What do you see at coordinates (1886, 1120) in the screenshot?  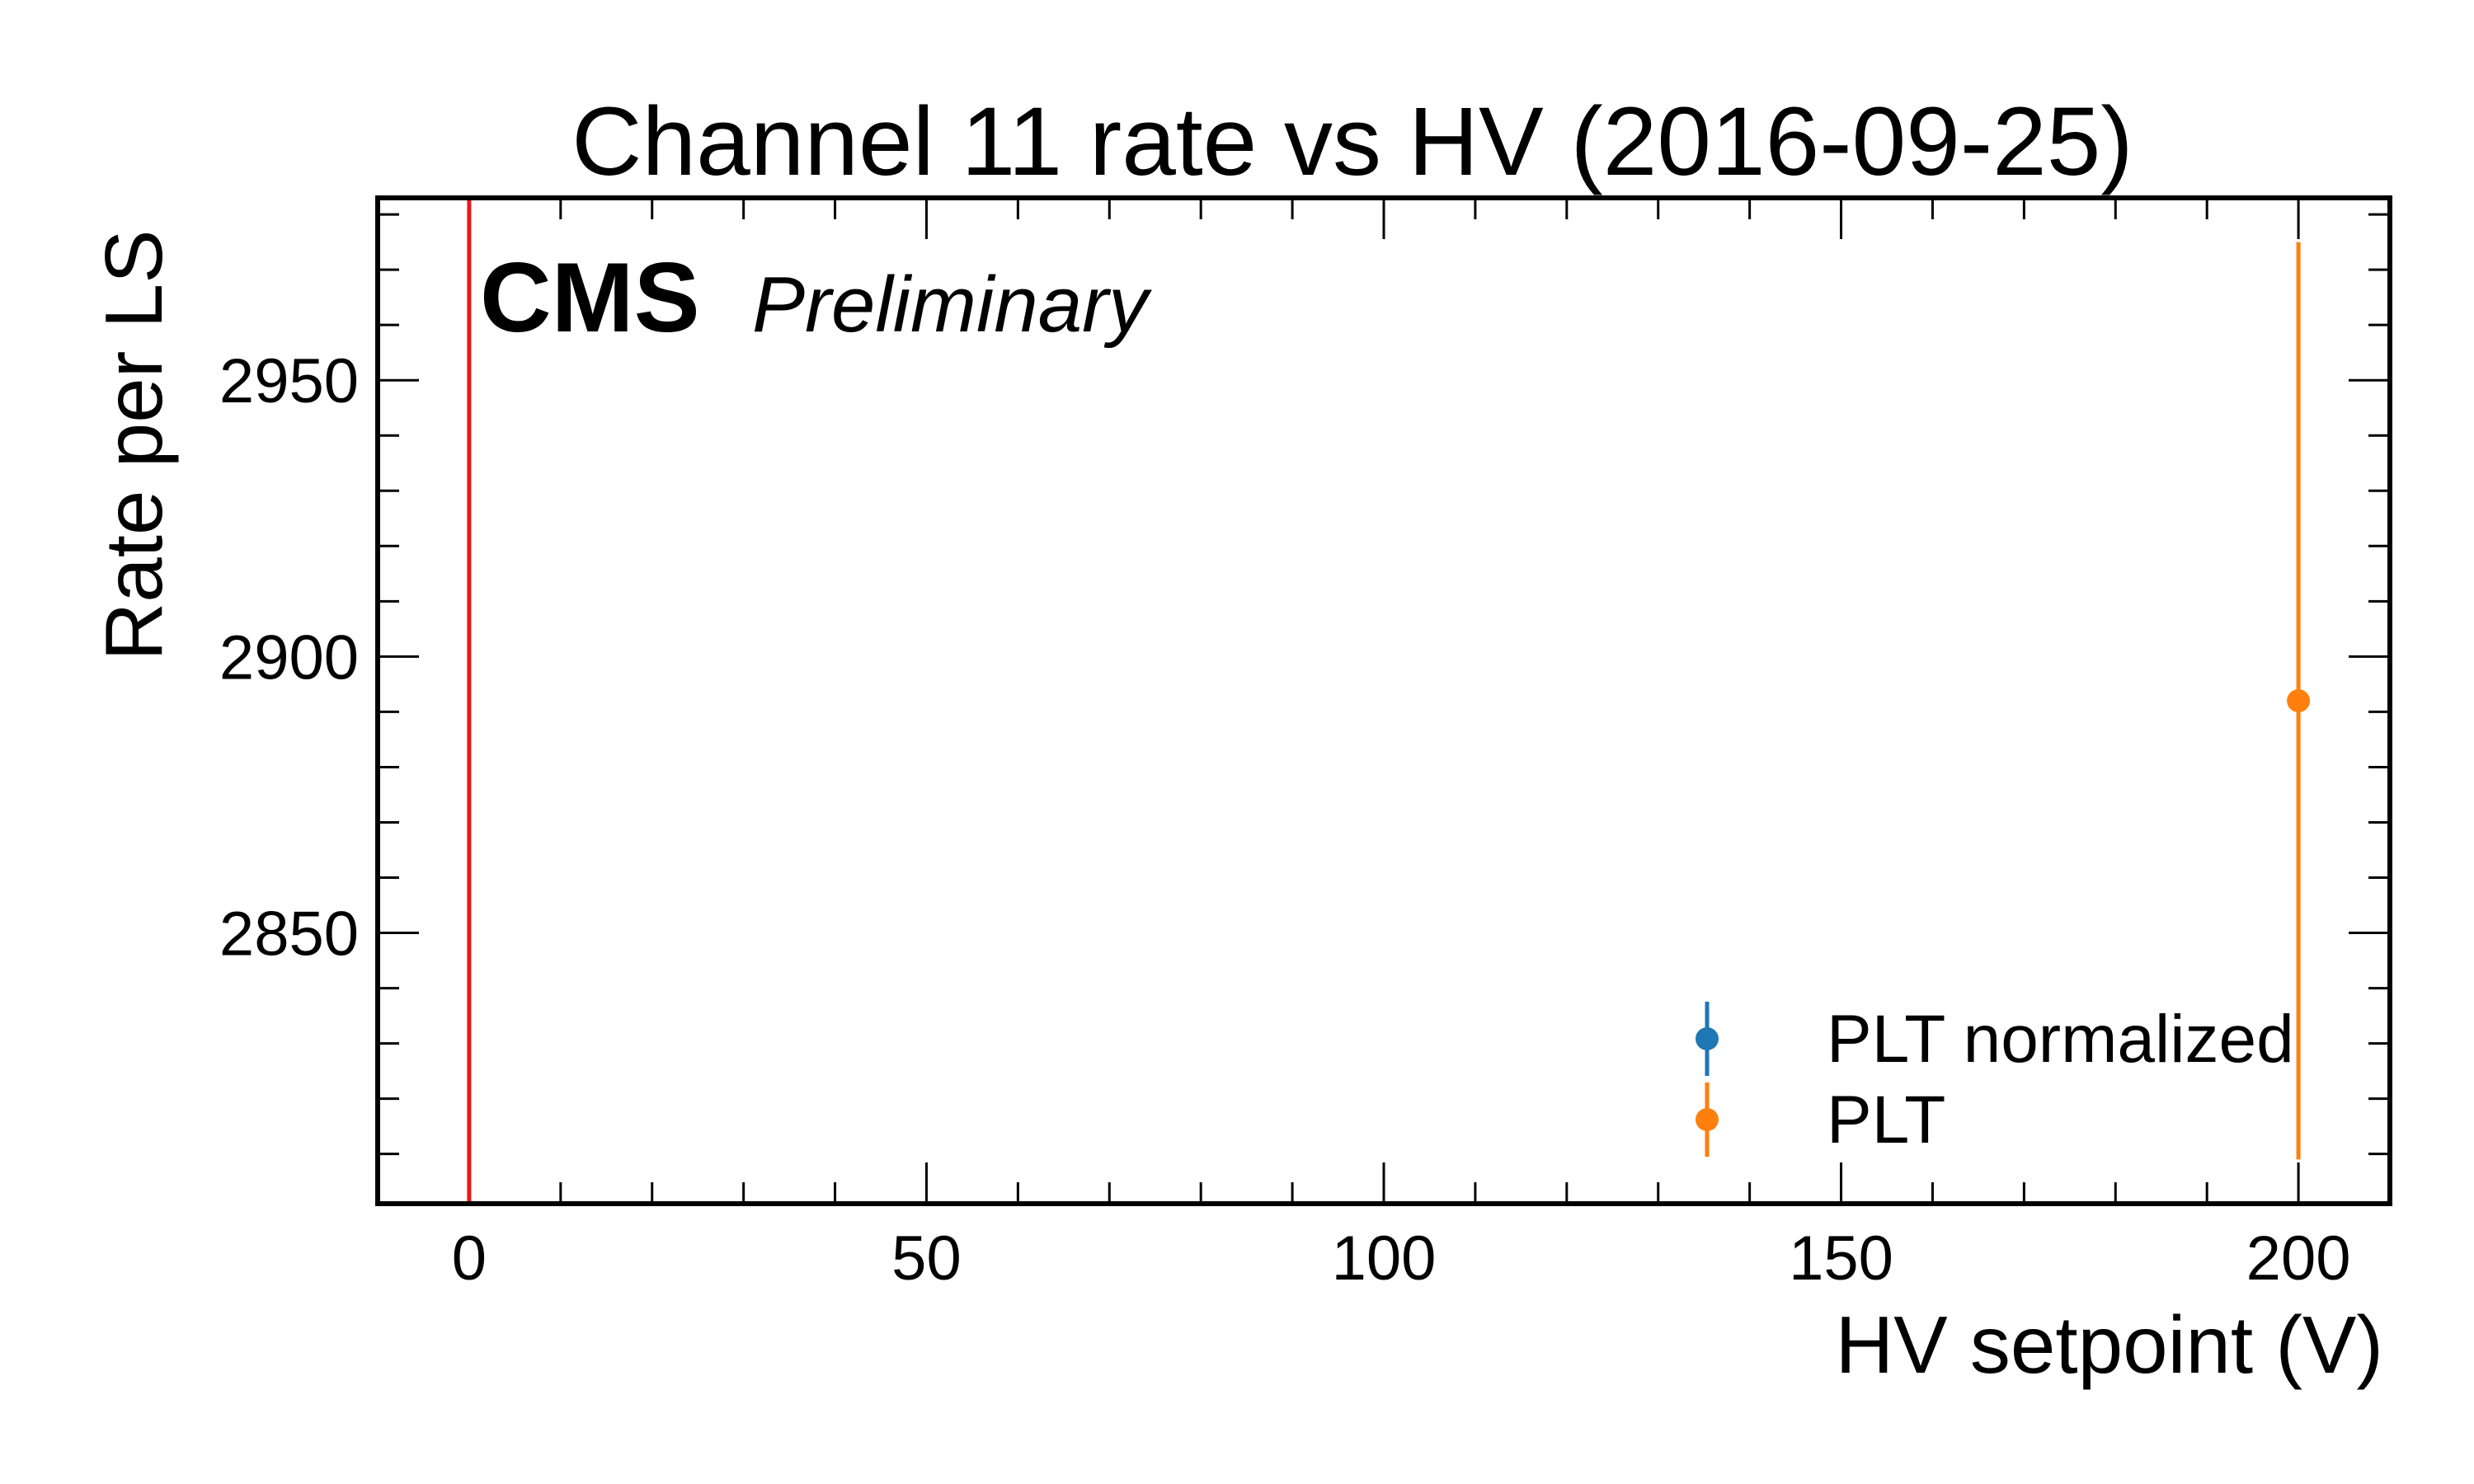 I see `legend-entry: PLT` at bounding box center [1886, 1120].